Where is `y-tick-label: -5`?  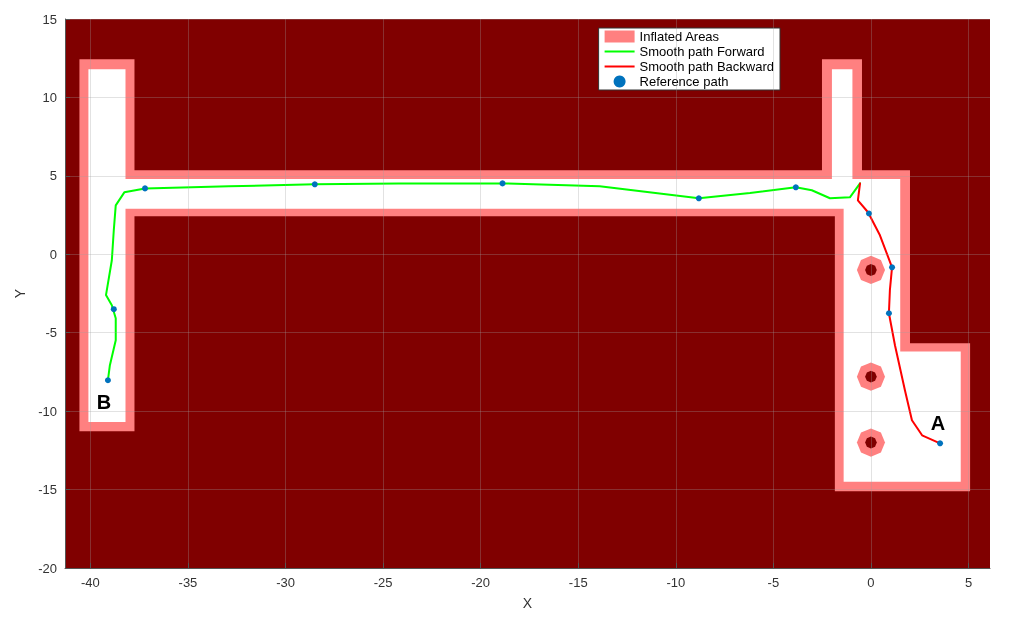 y-tick-label: -5 is located at coordinates (51, 333).